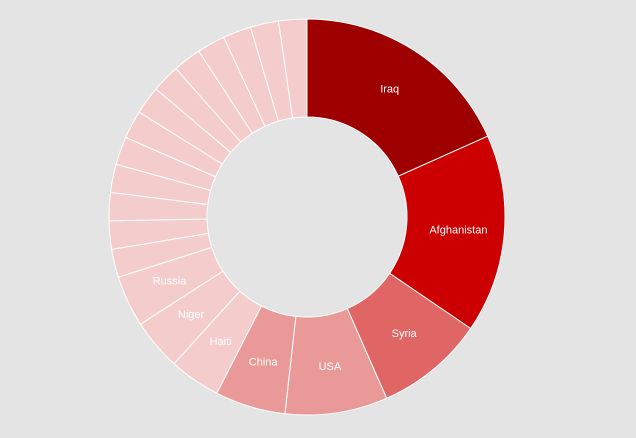  Describe the element at coordinates (405, 334) in the screenshot. I see `slice-label-syria: Syria` at that location.